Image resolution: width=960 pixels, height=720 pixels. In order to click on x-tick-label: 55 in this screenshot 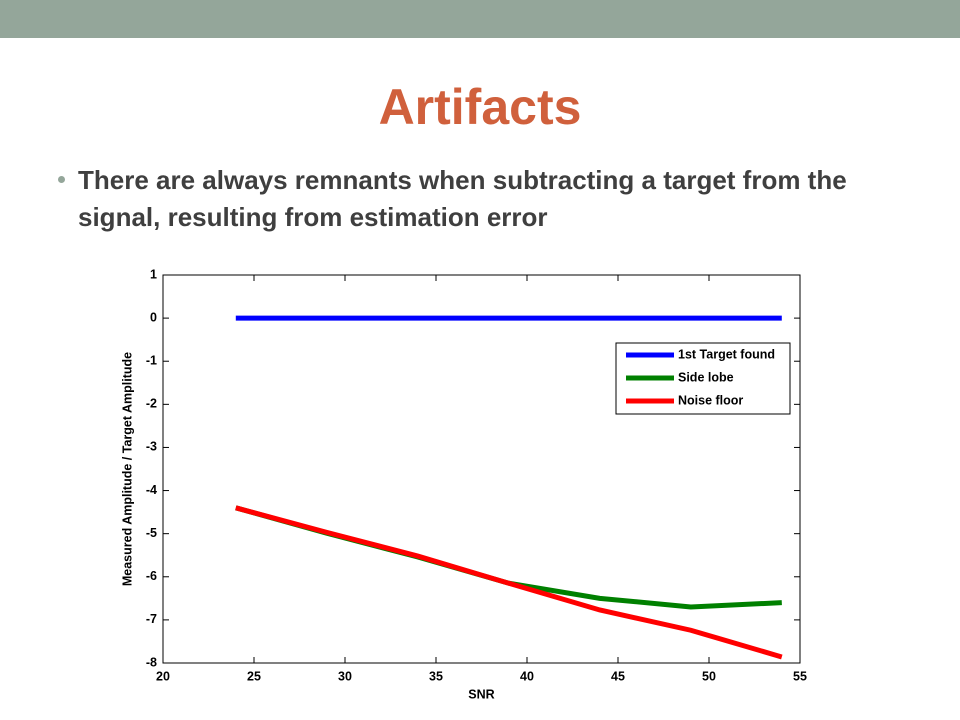, I will do `click(800, 676)`.